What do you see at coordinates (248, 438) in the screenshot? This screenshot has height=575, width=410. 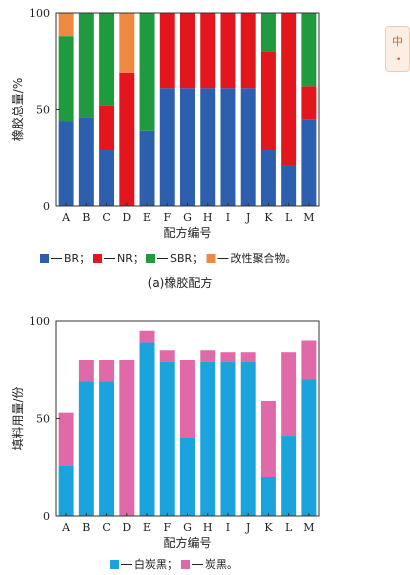 I see `bar-白炭黑-J` at bounding box center [248, 438].